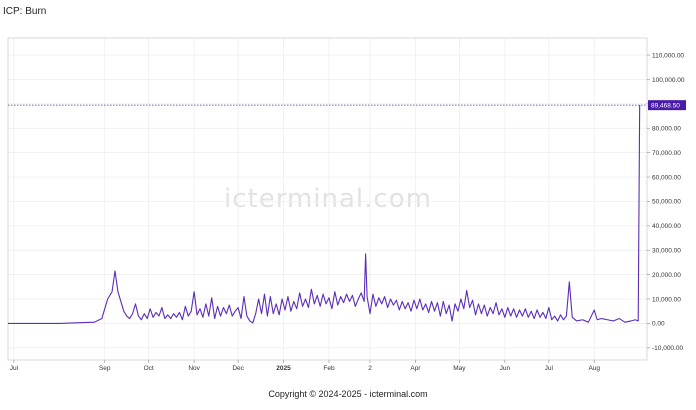 The image size is (696, 410). I want to click on watermark-text: icterminal.com, so click(328, 199).